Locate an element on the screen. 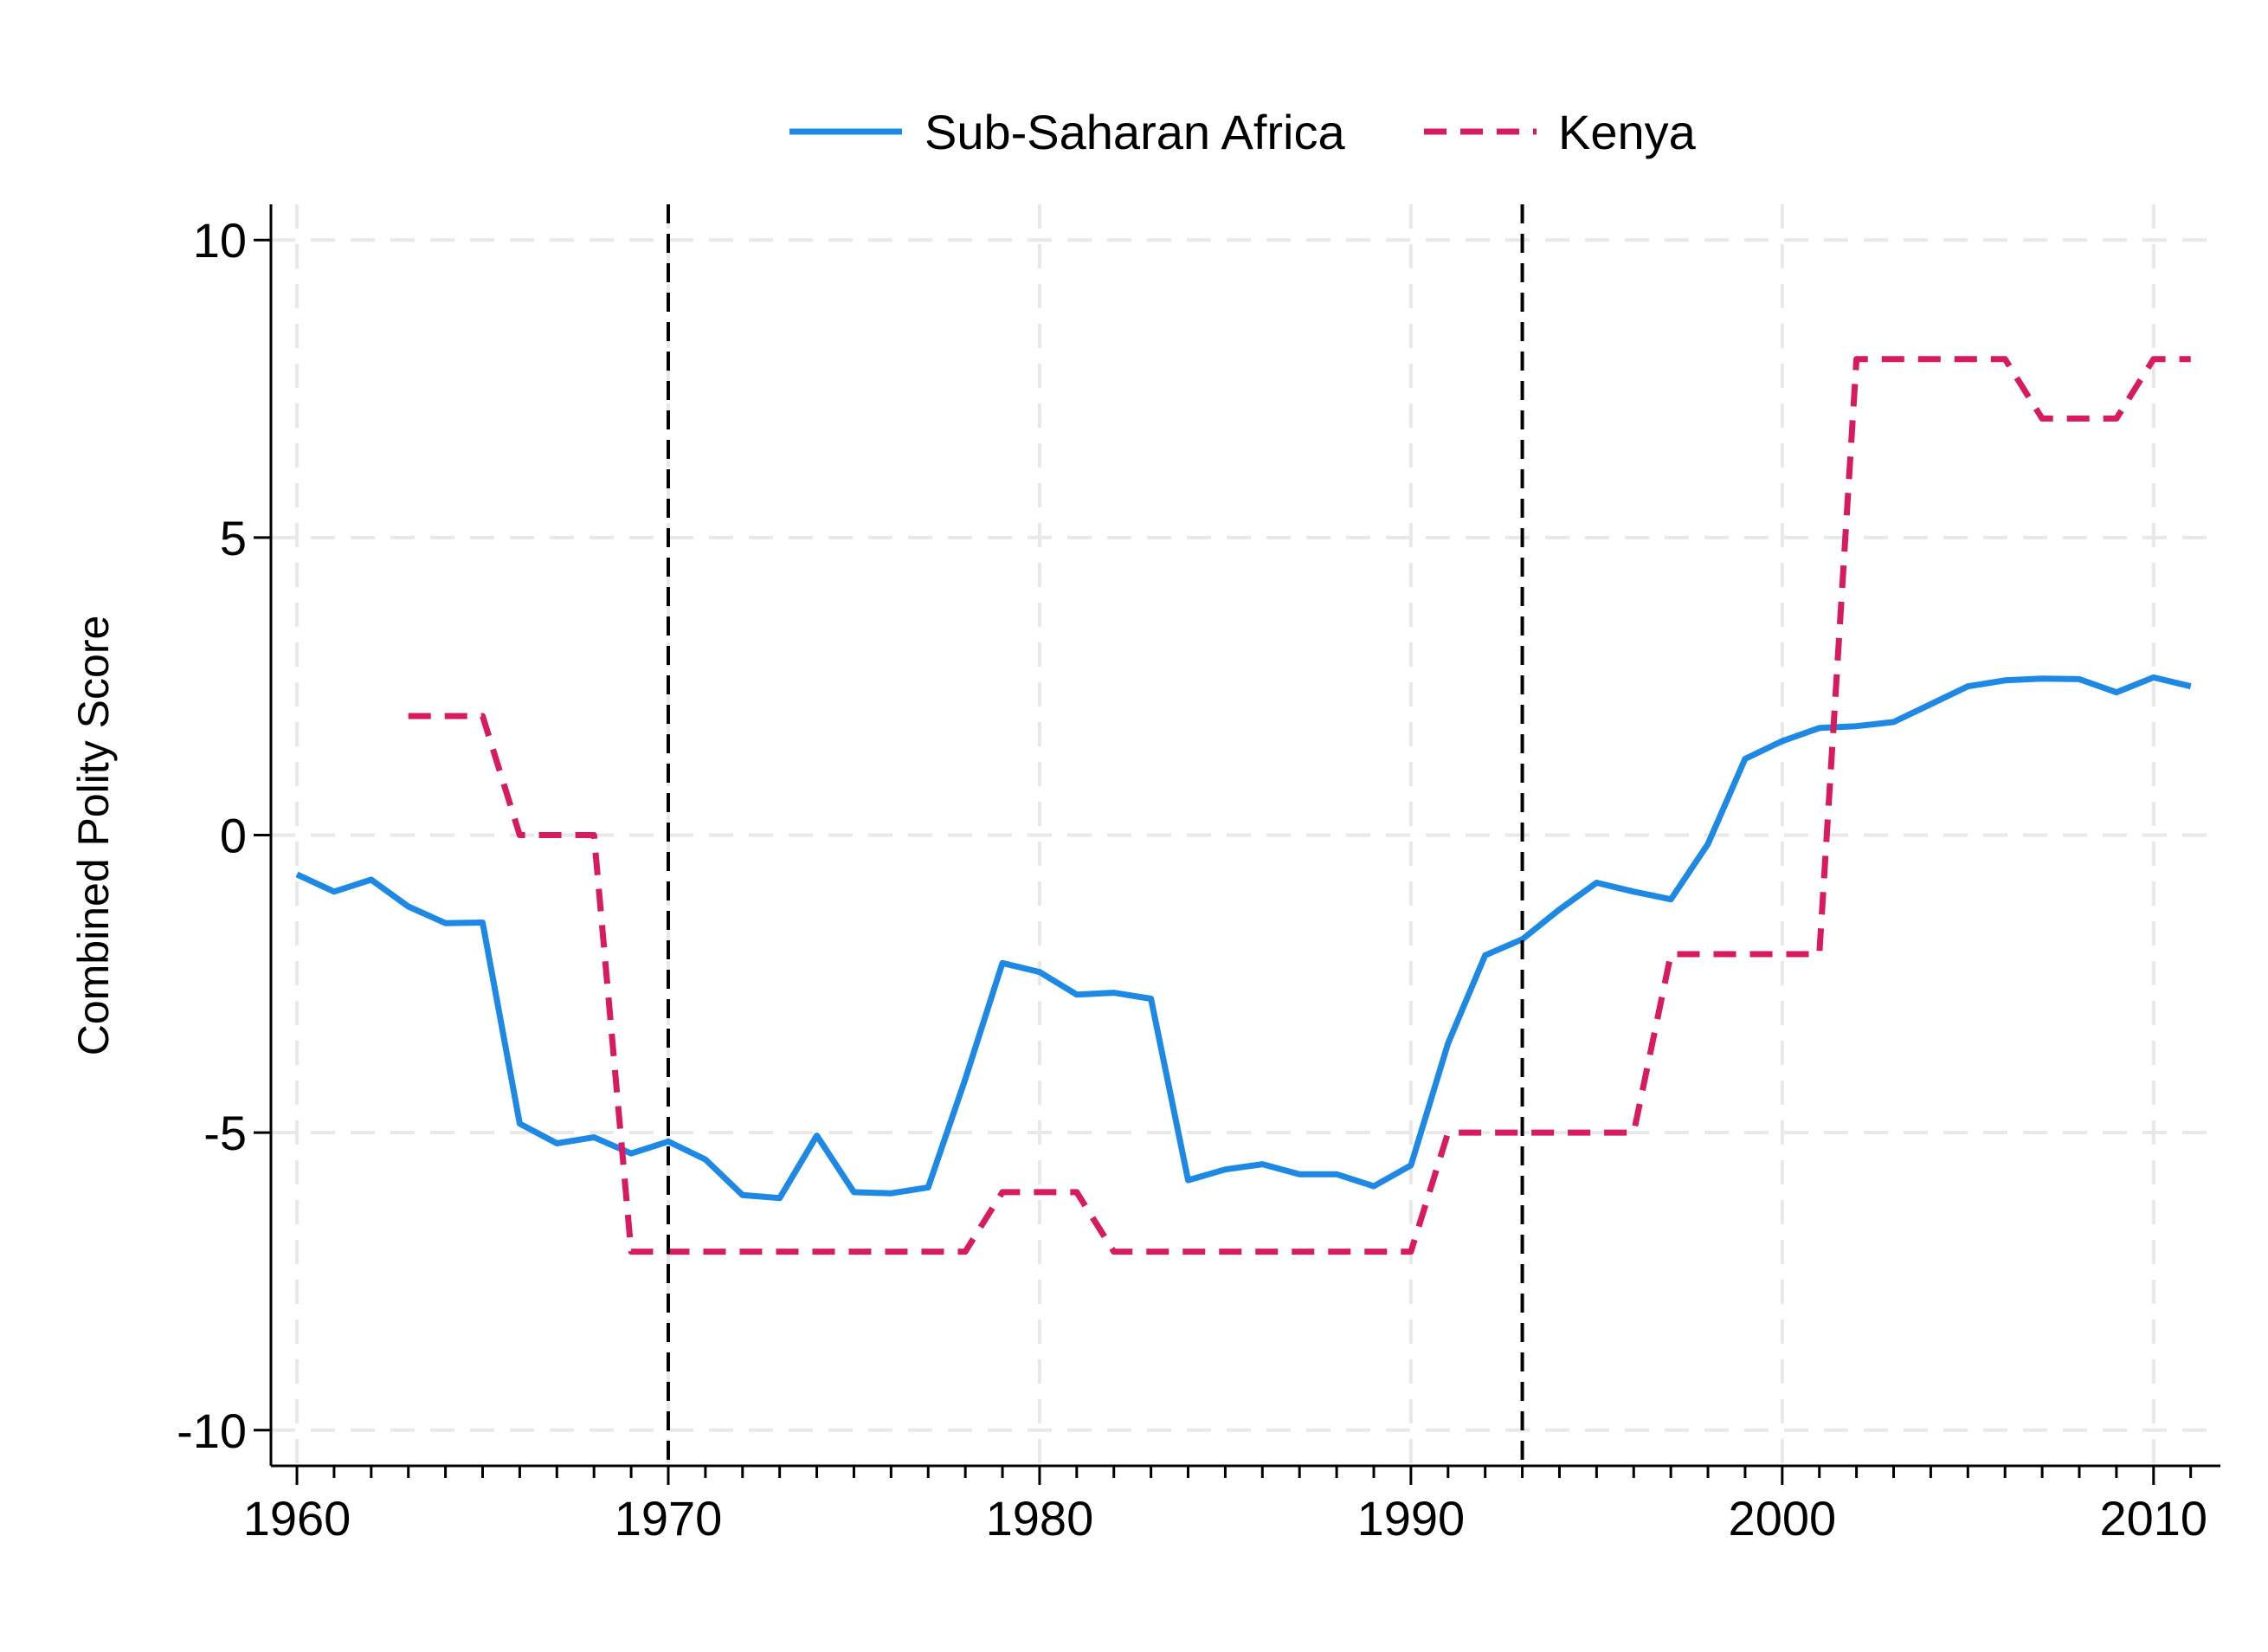 This screenshot has width=2268, height=1652. x-tick-label: 1960 is located at coordinates (297, 1518).